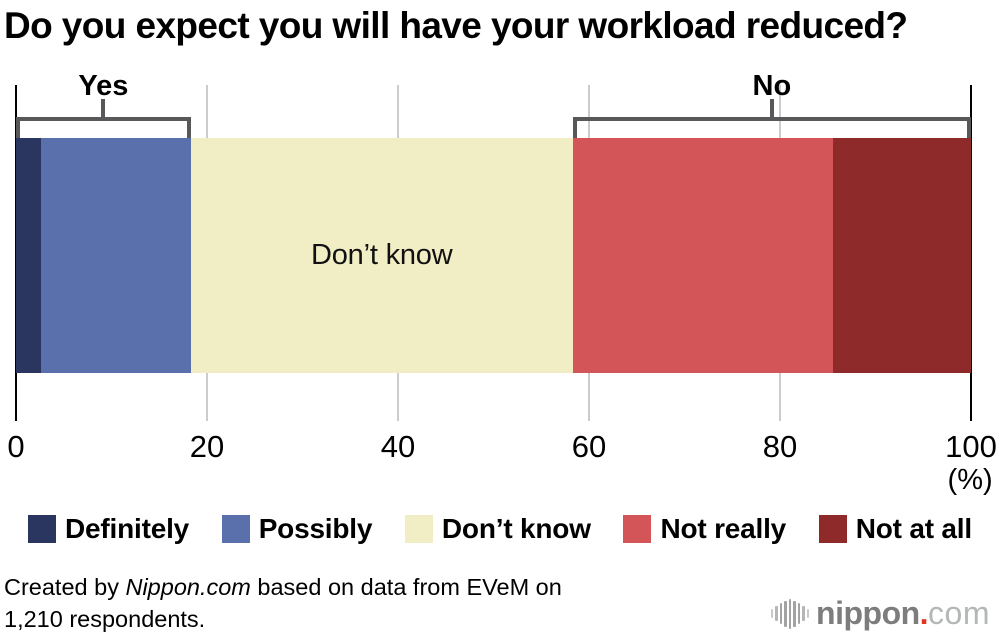 Image resolution: width=1000 pixels, height=642 pixels. I want to click on nippon-logo-text: nippon.com, so click(903, 613).